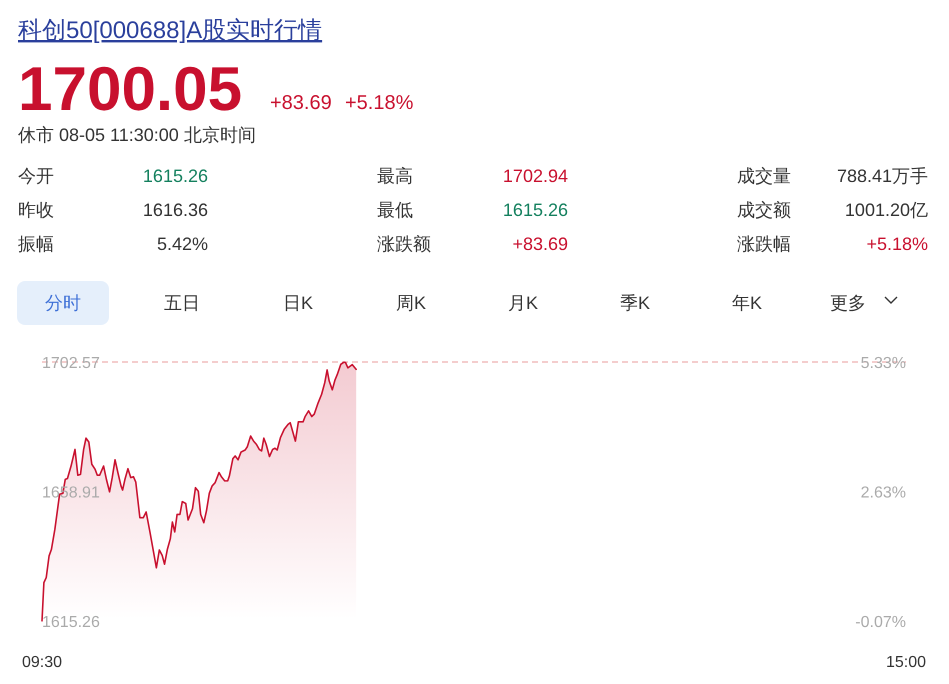 The height and width of the screenshot is (684, 949). I want to click on text: 最低, so click(395, 210).